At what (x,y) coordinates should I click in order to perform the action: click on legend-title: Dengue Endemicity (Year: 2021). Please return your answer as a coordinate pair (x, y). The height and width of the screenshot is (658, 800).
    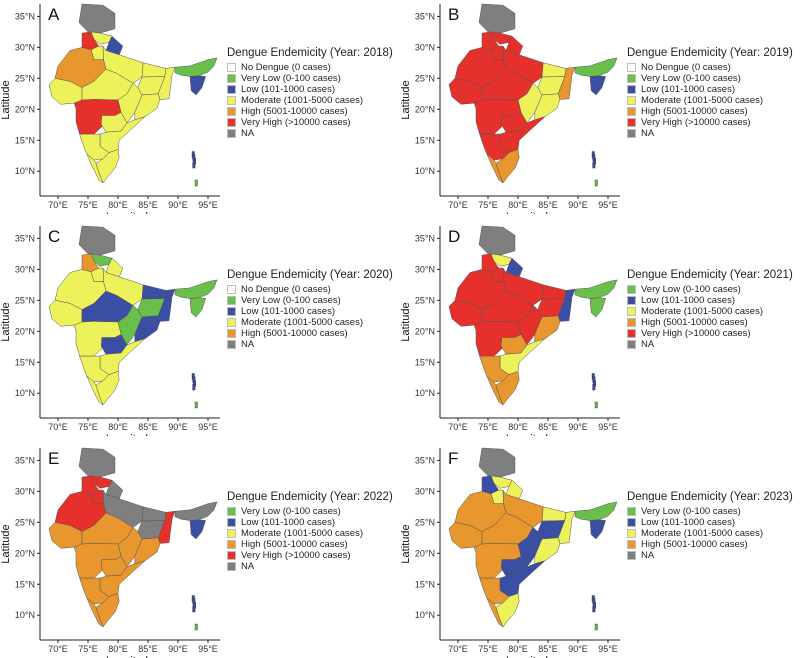
    Looking at the image, I should click on (710, 275).